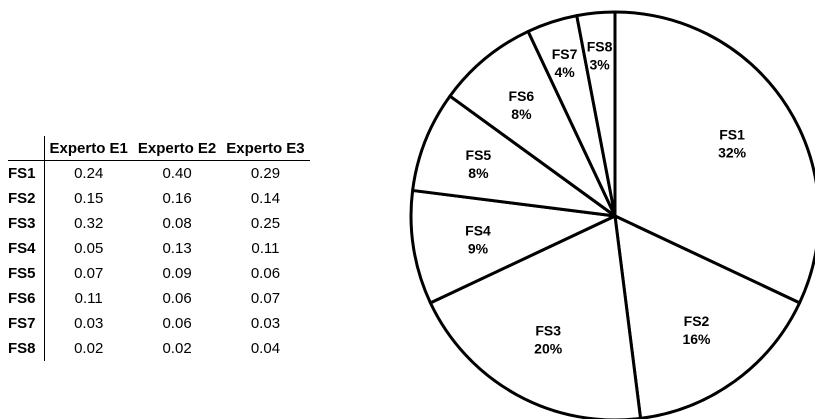 The image size is (815, 419). Describe the element at coordinates (514, 156) in the screenshot. I see `pie-slice-fs5` at that location.